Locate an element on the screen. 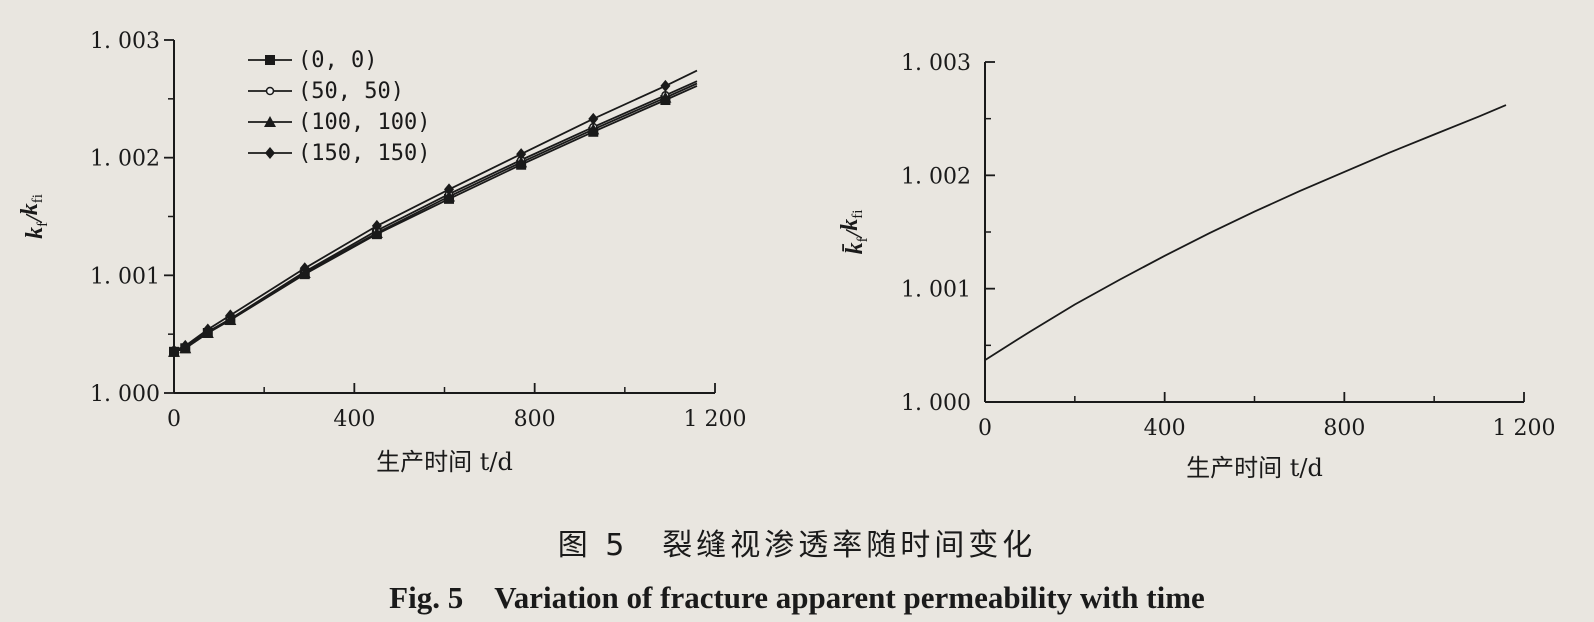  y-axis-label: k̄f/kfi is located at coordinates (854, 232).